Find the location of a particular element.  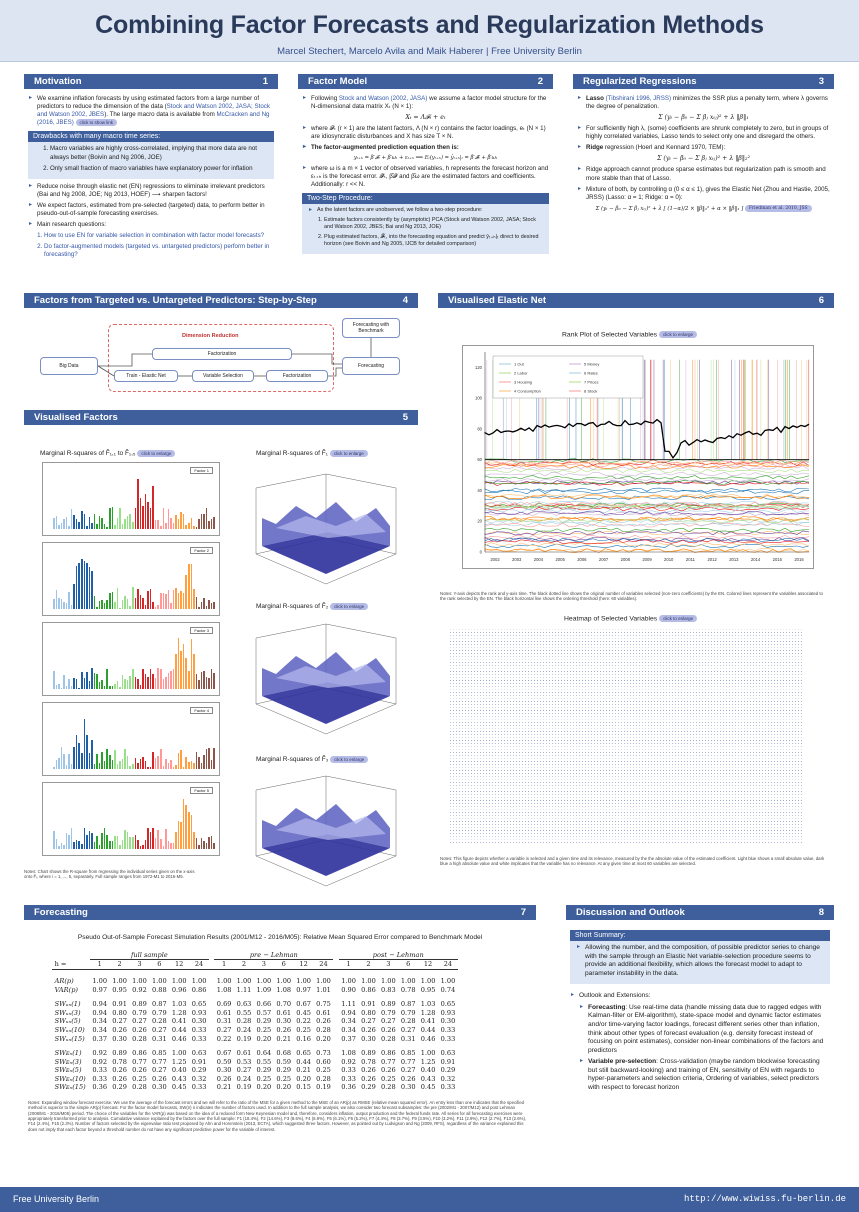

term: Lasso is located at coordinates (595, 98).